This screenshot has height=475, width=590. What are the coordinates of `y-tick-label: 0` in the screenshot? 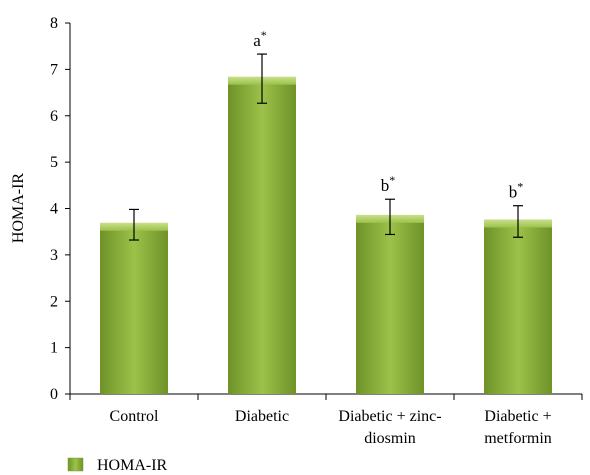 It's located at (54, 394).